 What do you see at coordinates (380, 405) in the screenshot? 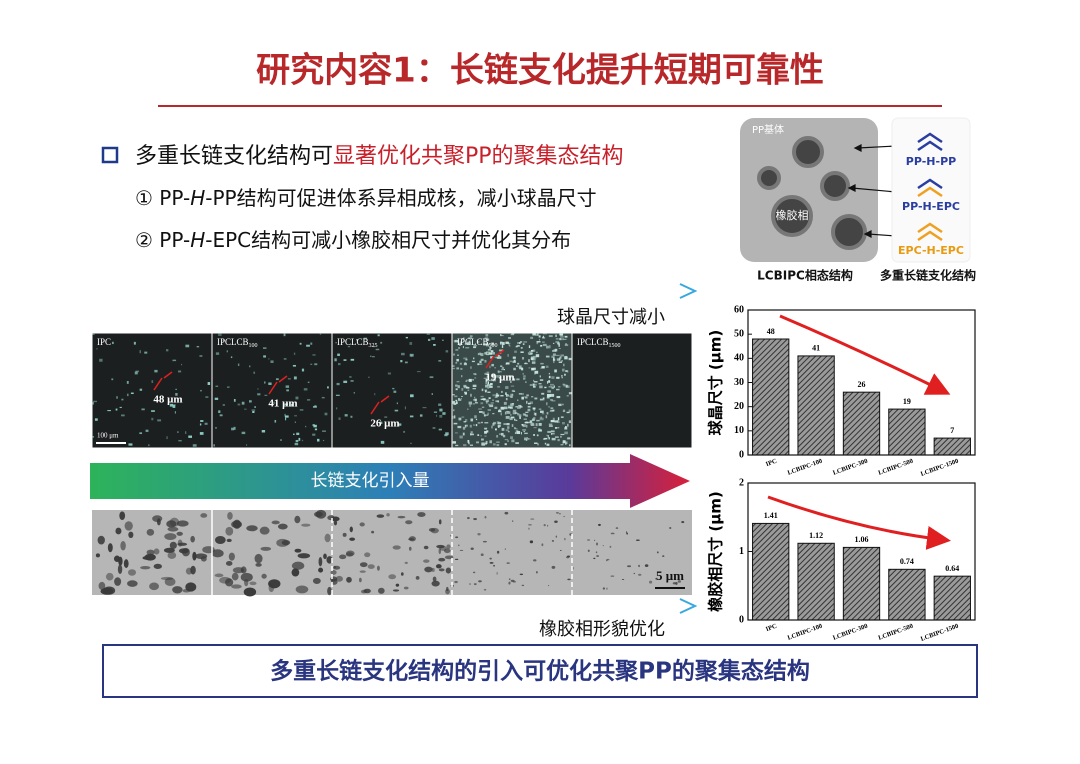
I see `size-marker` at bounding box center [380, 405].